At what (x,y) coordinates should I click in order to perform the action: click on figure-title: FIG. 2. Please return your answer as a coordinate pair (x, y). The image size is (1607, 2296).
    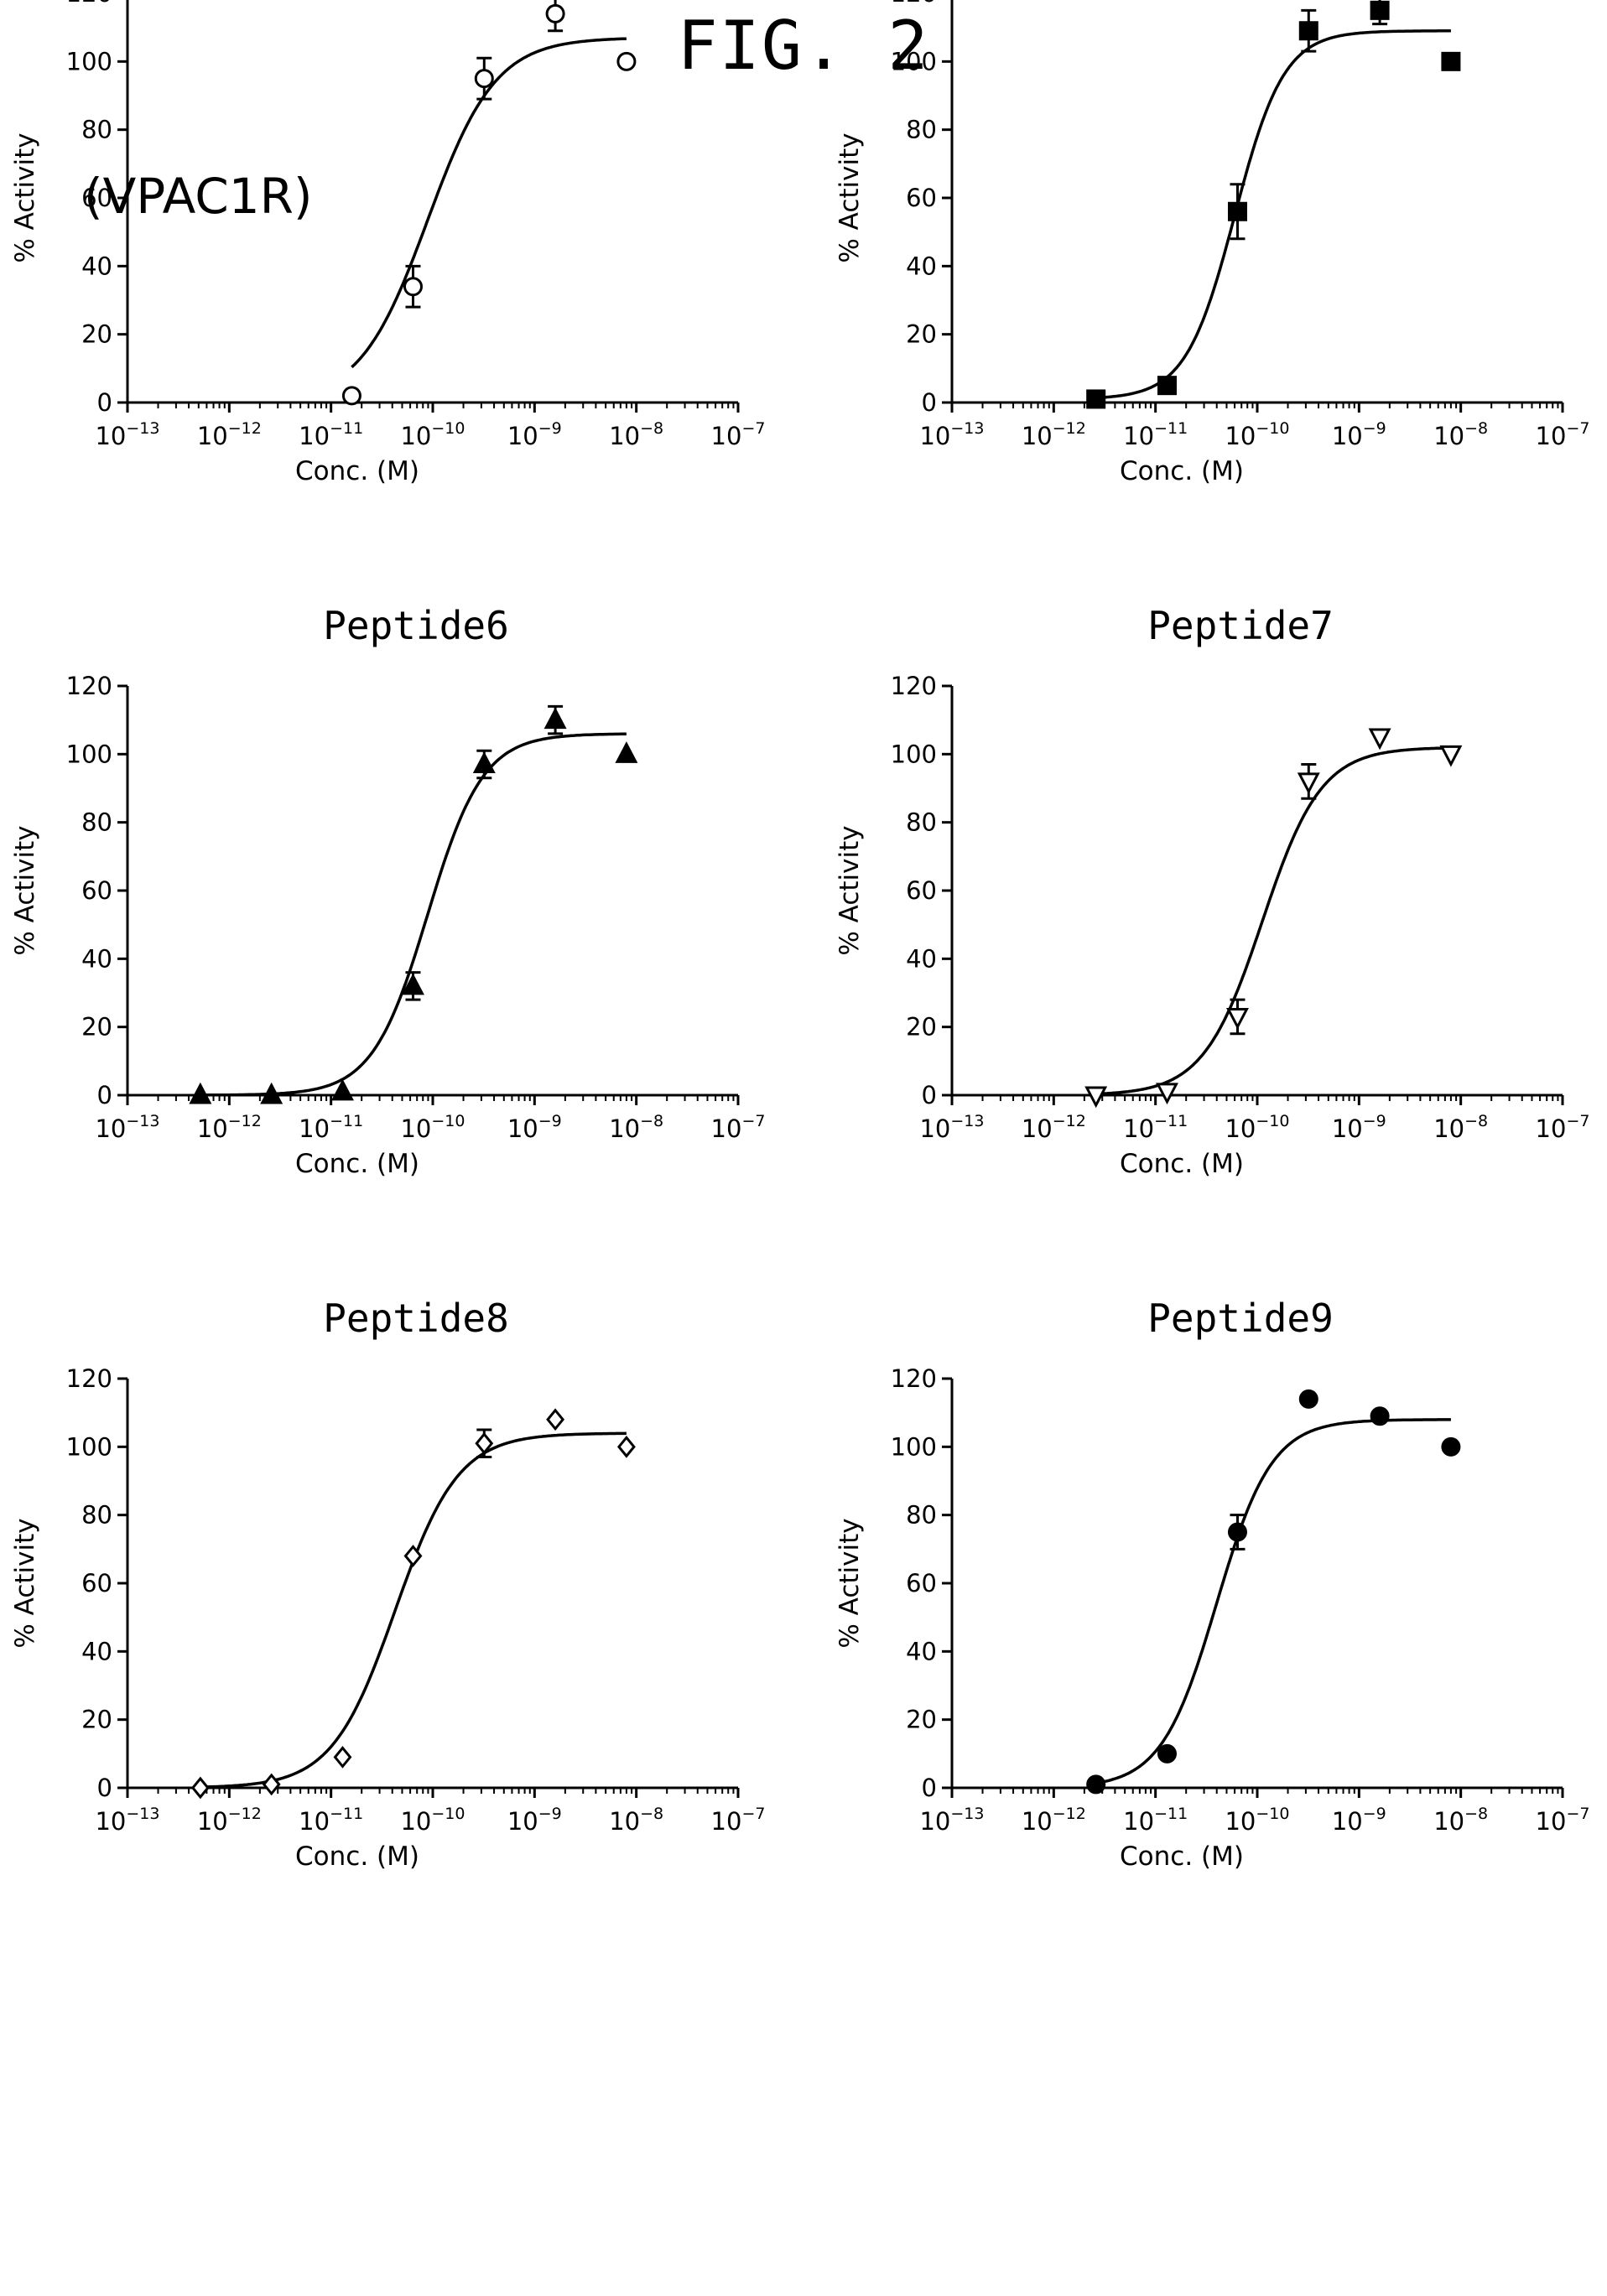
    Looking at the image, I should click on (803, 46).